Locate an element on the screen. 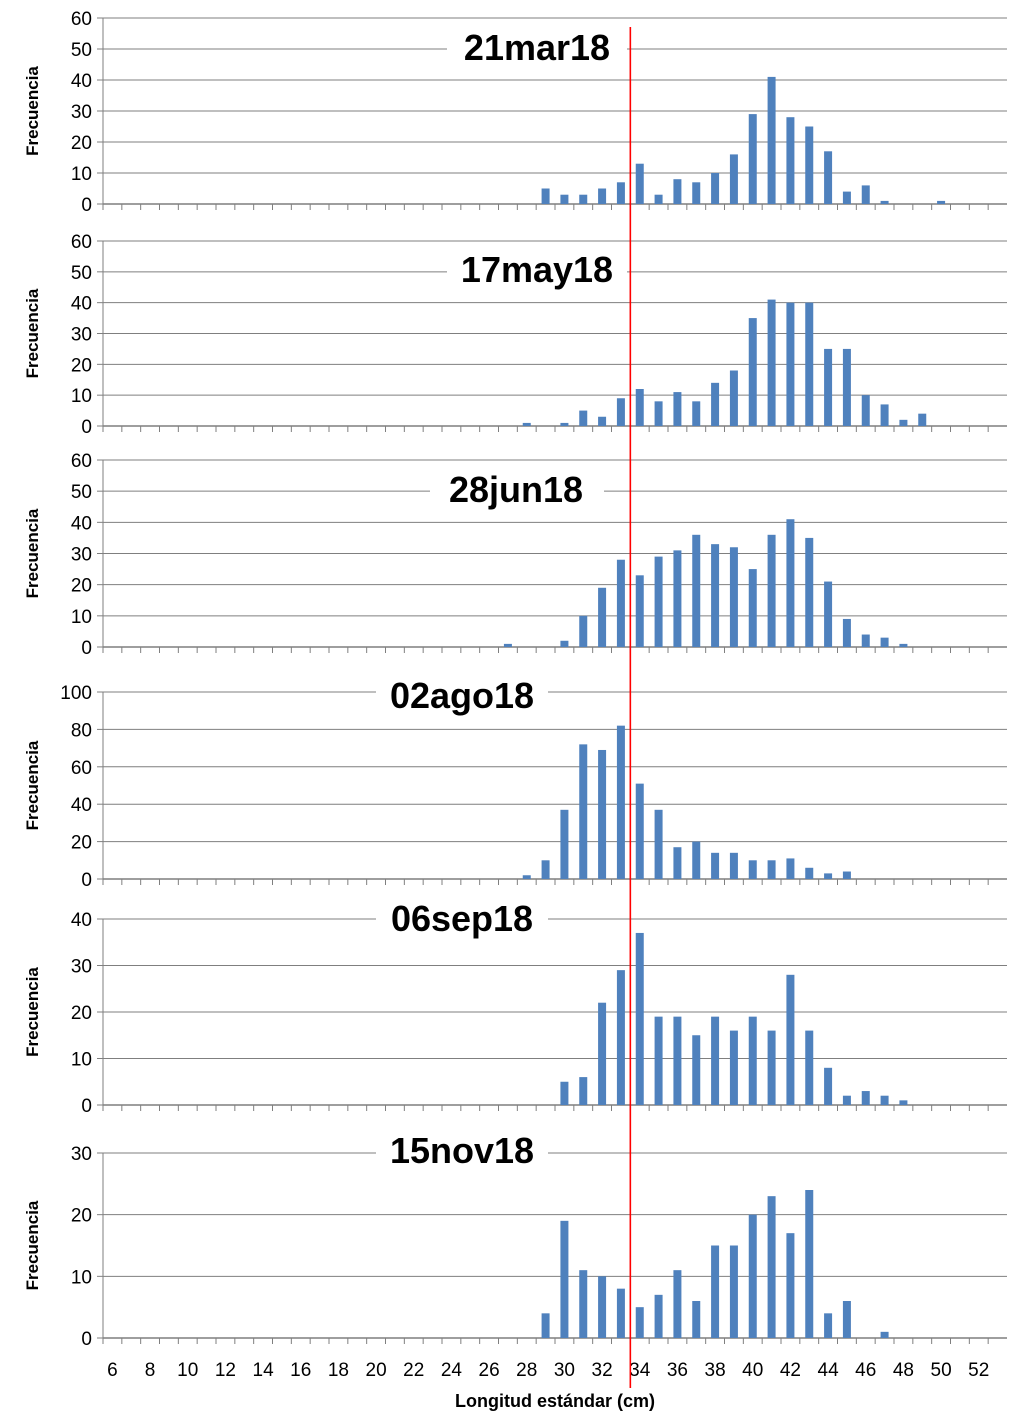 This screenshot has height=1415, width=1012. panel-title: 21mar18 is located at coordinates (537, 47).